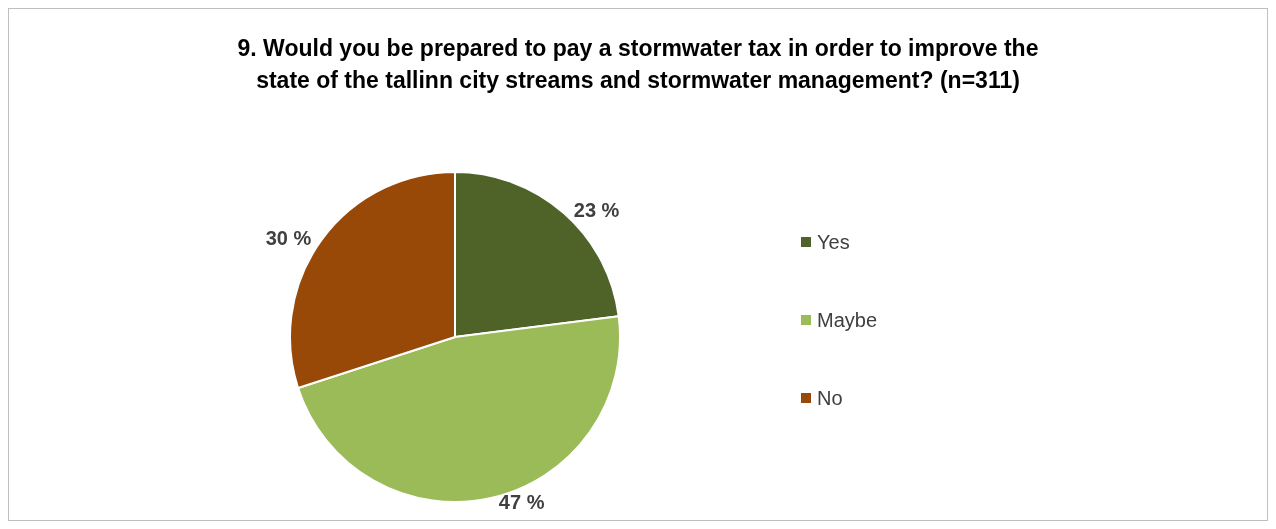  What do you see at coordinates (638, 64) in the screenshot?
I see `chart-title: 9. Would you be prepared to pay a stormwater tax in order to improve the state of the tallinn city streams and stormwater management? (n=311)` at bounding box center [638, 64].